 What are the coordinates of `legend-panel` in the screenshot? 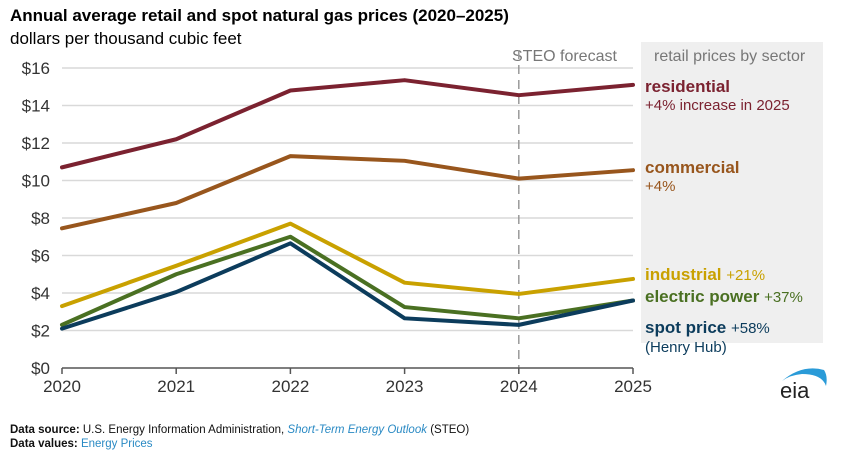 It's located at (732, 192).